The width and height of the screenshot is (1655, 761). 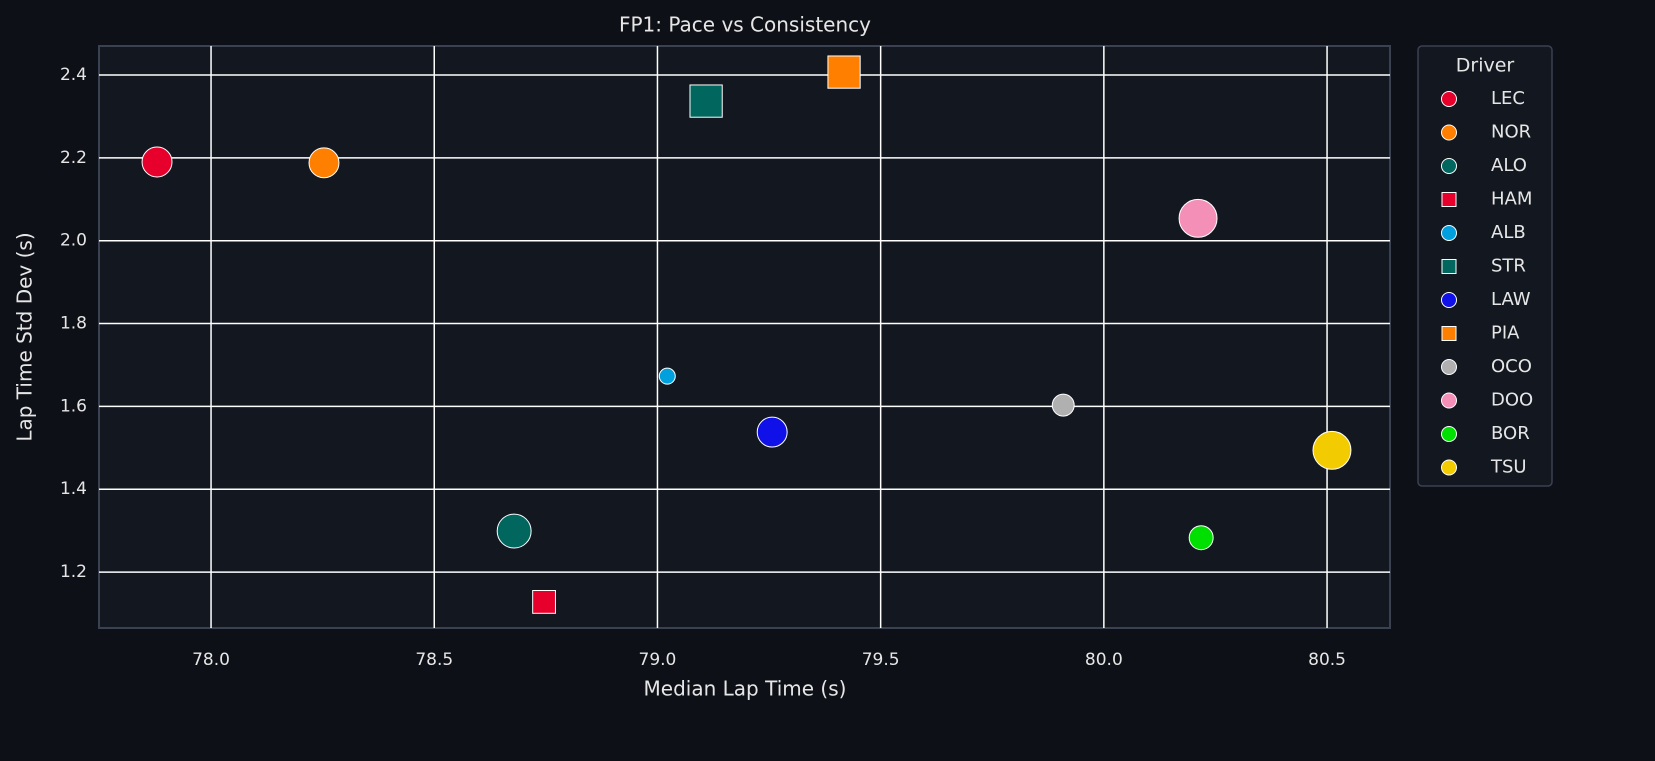 What do you see at coordinates (1327, 660) in the screenshot?
I see `x-tick-label: 80.5` at bounding box center [1327, 660].